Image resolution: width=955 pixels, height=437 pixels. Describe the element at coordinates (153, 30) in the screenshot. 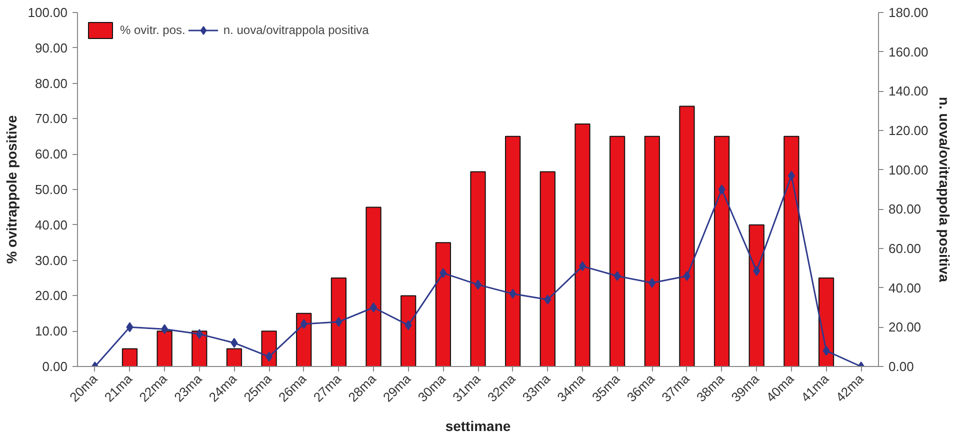

I see `legend-label: % ovitr. pos.` at that location.